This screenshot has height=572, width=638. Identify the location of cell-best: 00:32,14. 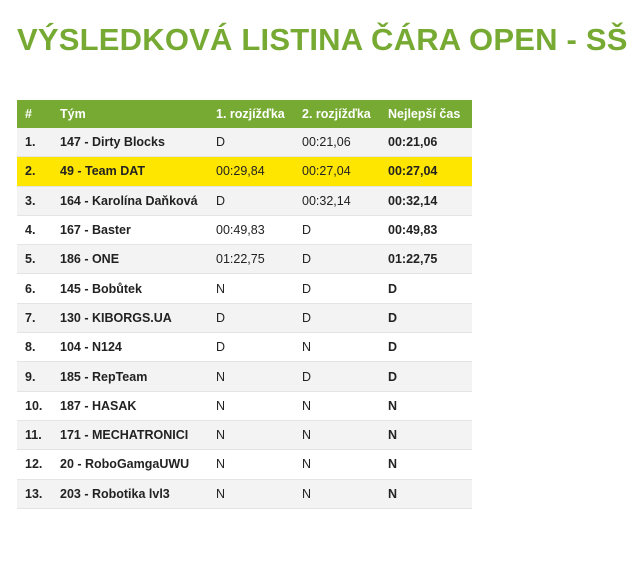
(426, 201).